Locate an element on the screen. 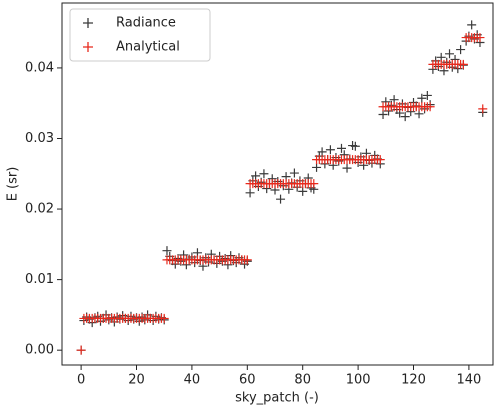 Image resolution: width=500 pixels, height=410 pixels. y-tick-label: 0.02 is located at coordinates (39, 209).